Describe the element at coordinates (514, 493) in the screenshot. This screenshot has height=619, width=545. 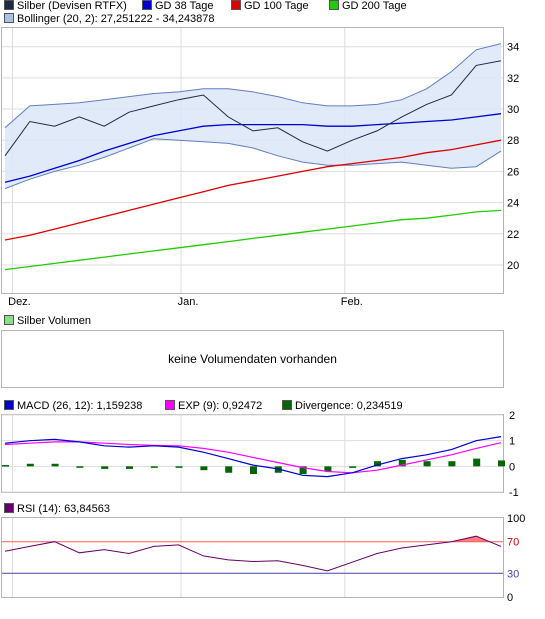
I see `macd-y-tick-label: -1` at that location.